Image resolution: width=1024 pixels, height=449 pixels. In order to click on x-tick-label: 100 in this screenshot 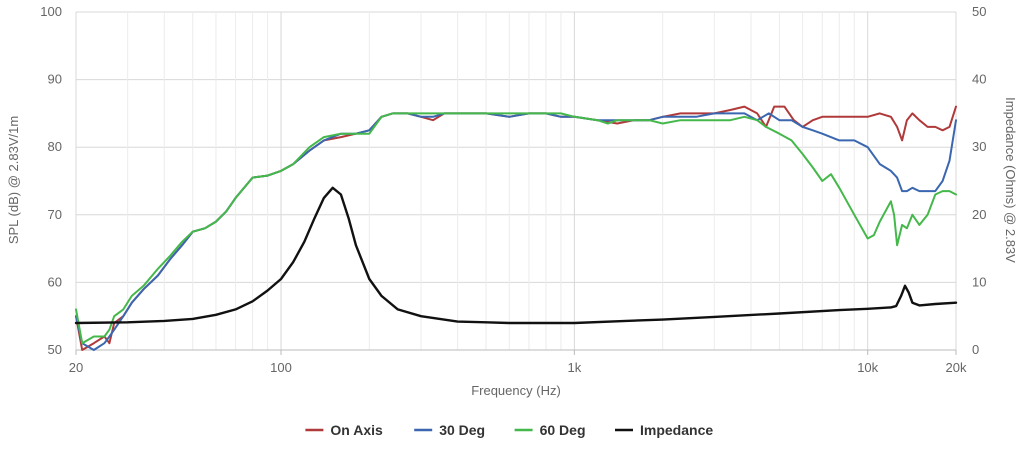, I will do `click(281, 367)`.